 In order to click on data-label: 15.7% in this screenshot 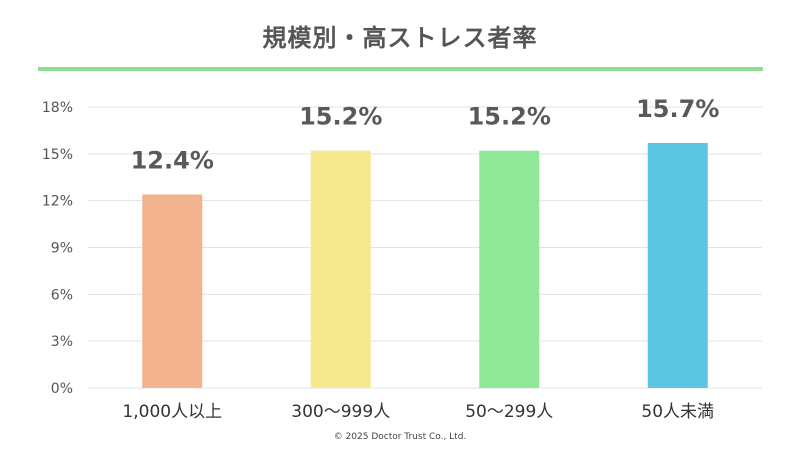, I will do `click(677, 109)`.